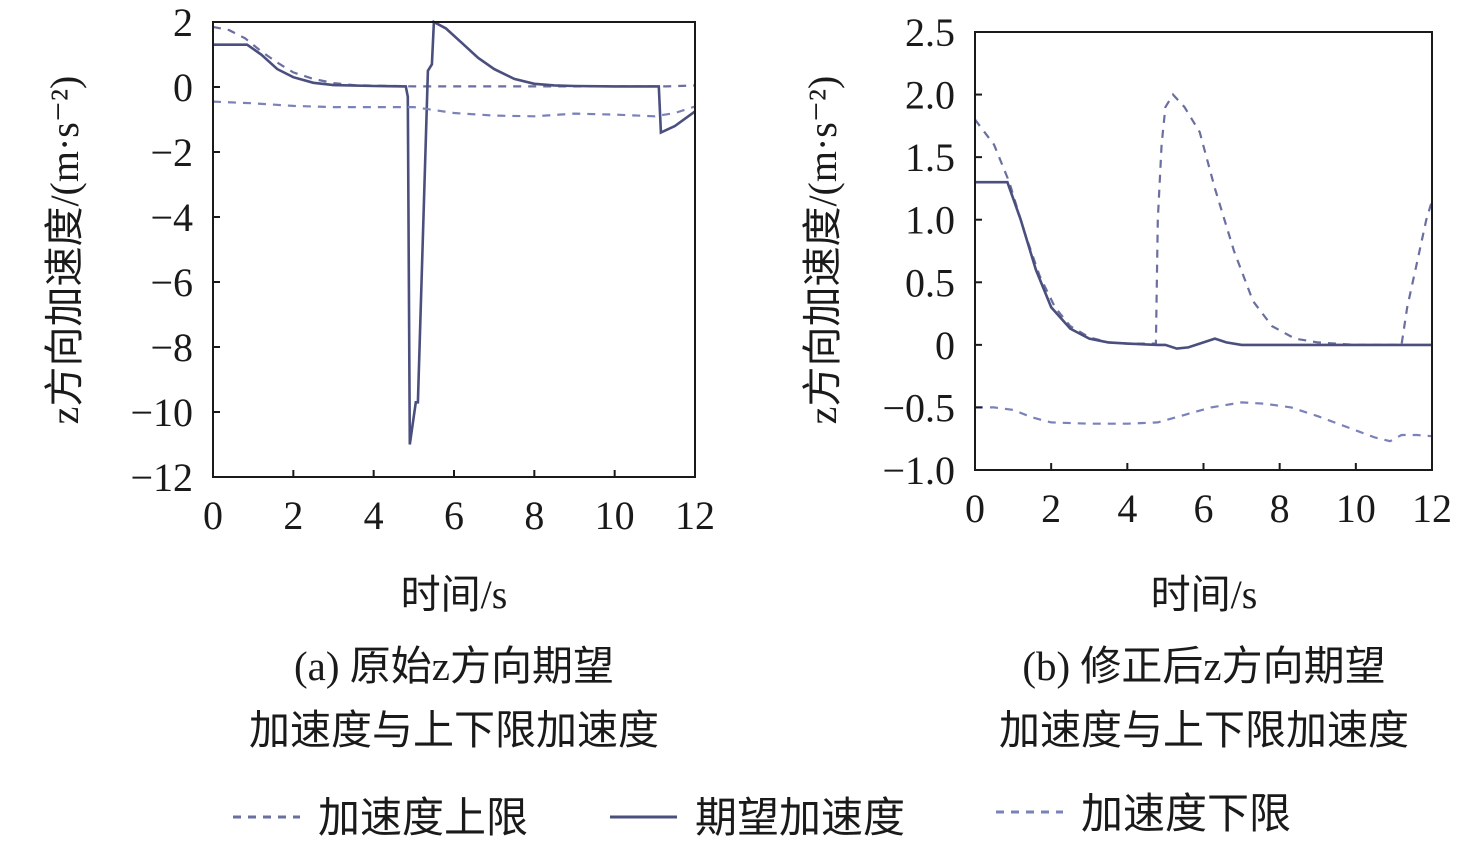  I want to click on panel-b-ytick-label: −1.0, so click(918, 470).